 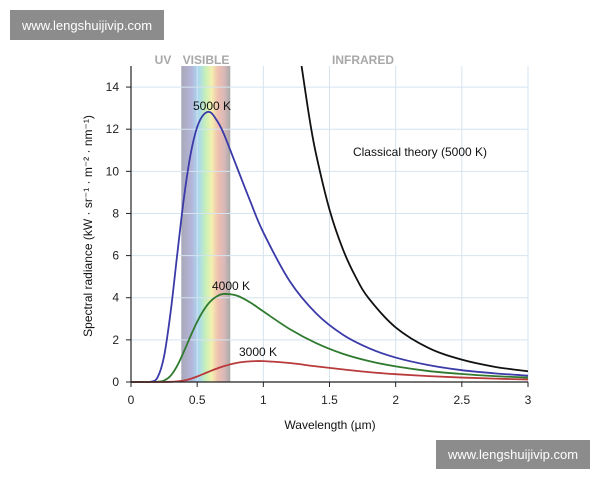 I want to click on region-label-uv: UV, so click(x=163, y=60).